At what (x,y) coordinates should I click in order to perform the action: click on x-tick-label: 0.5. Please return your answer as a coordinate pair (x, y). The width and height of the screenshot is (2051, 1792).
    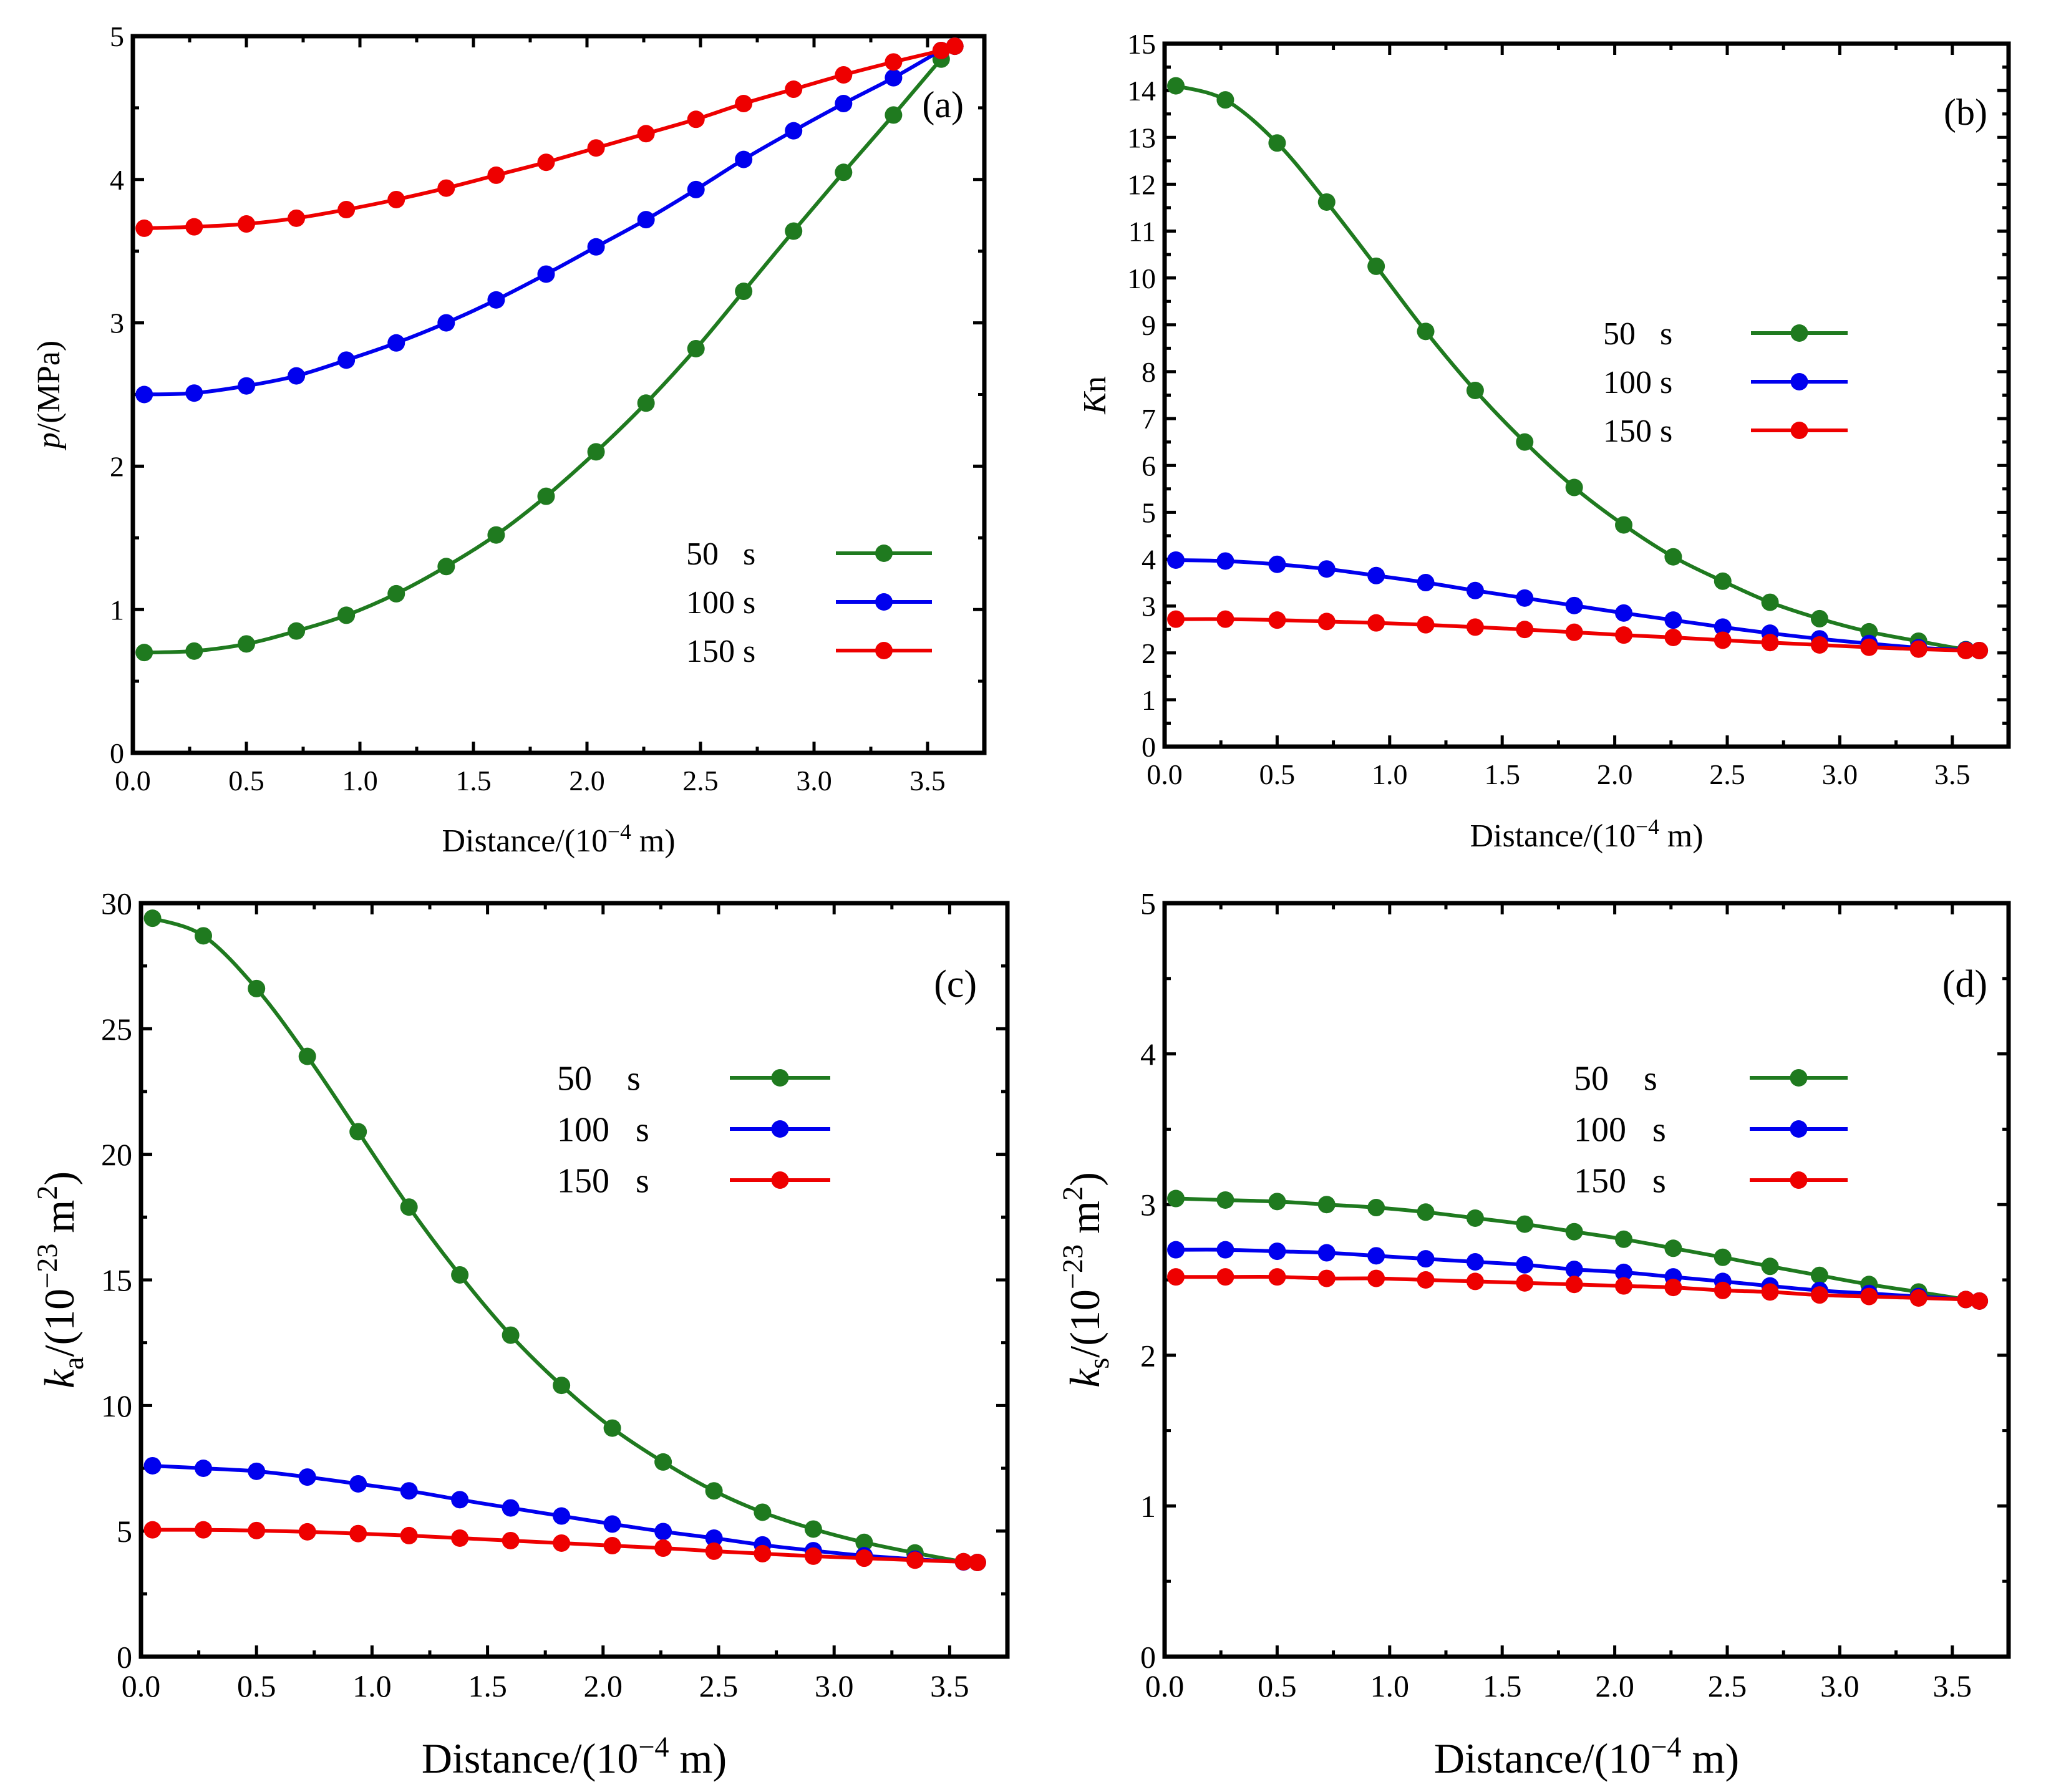
    Looking at the image, I should click on (246, 781).